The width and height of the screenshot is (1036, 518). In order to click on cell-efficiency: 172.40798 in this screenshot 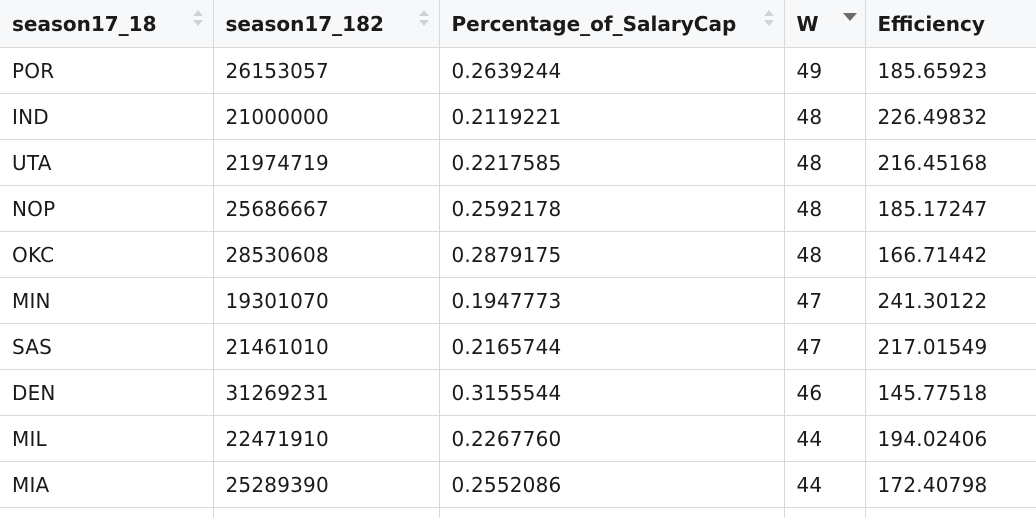, I will do `click(950, 484)`.